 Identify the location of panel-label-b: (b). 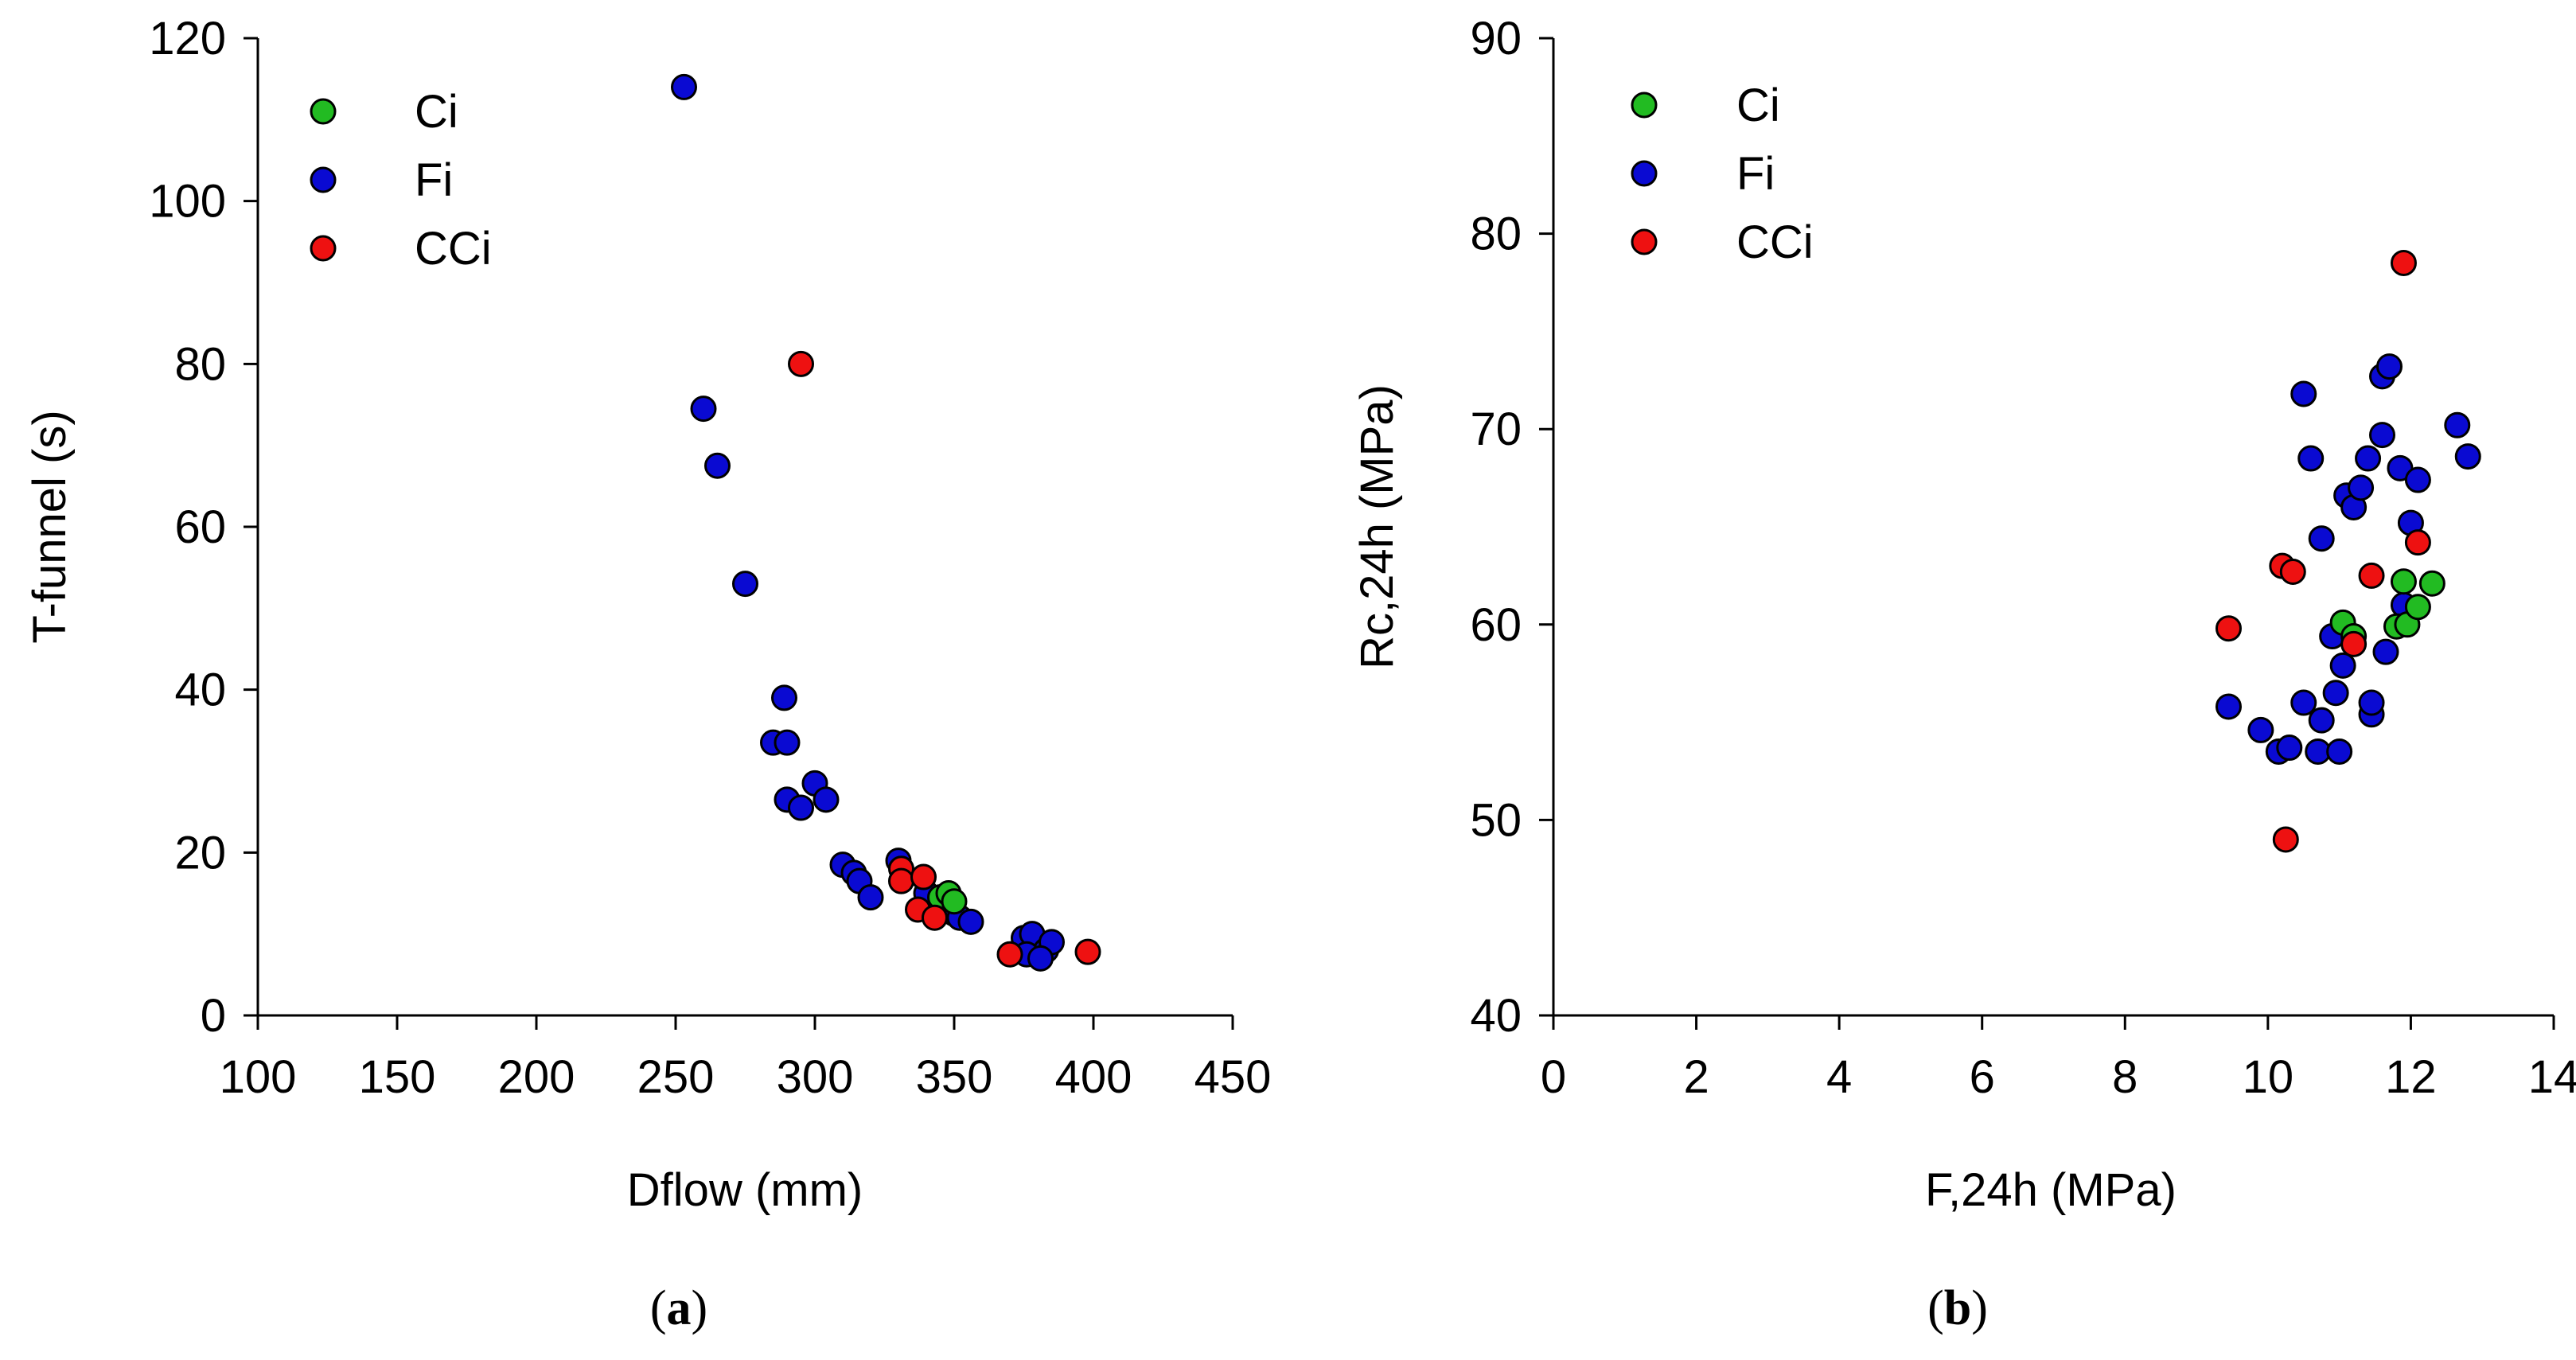
(1957, 1308).